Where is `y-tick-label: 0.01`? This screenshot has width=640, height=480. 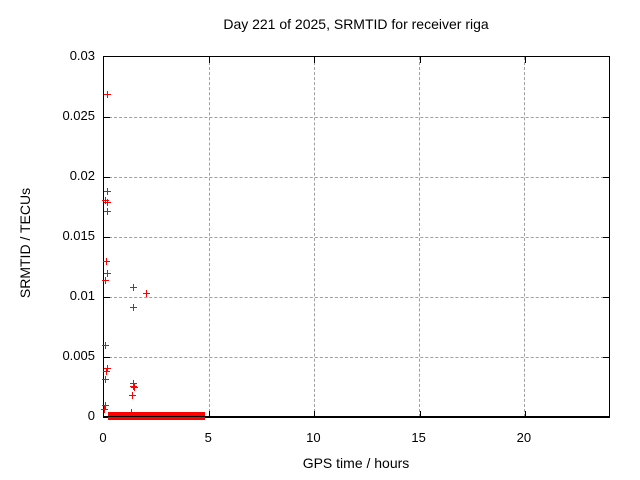
y-tick-label: 0.01 is located at coordinates (82, 295).